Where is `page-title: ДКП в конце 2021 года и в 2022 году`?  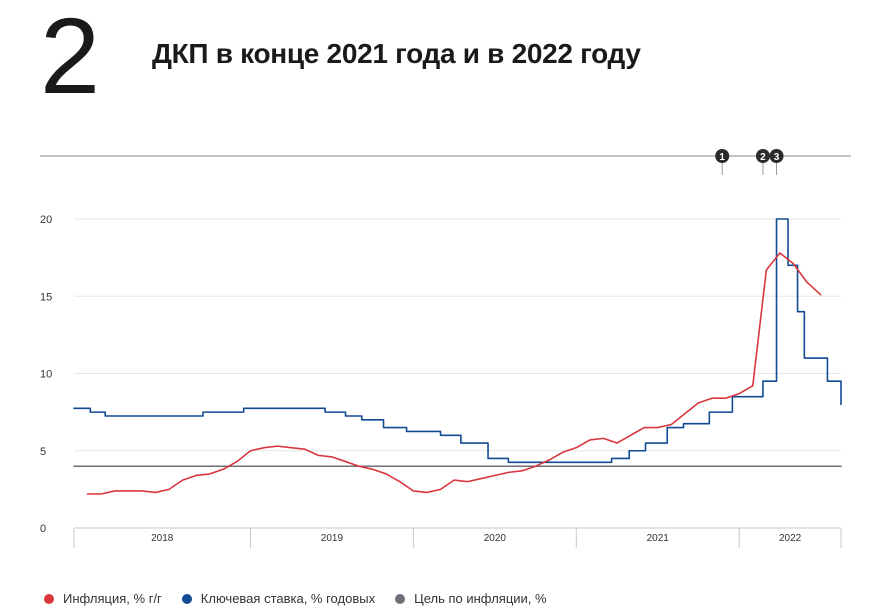
page-title: ДКП в конце 2021 года и в 2022 году is located at coordinates (396, 53).